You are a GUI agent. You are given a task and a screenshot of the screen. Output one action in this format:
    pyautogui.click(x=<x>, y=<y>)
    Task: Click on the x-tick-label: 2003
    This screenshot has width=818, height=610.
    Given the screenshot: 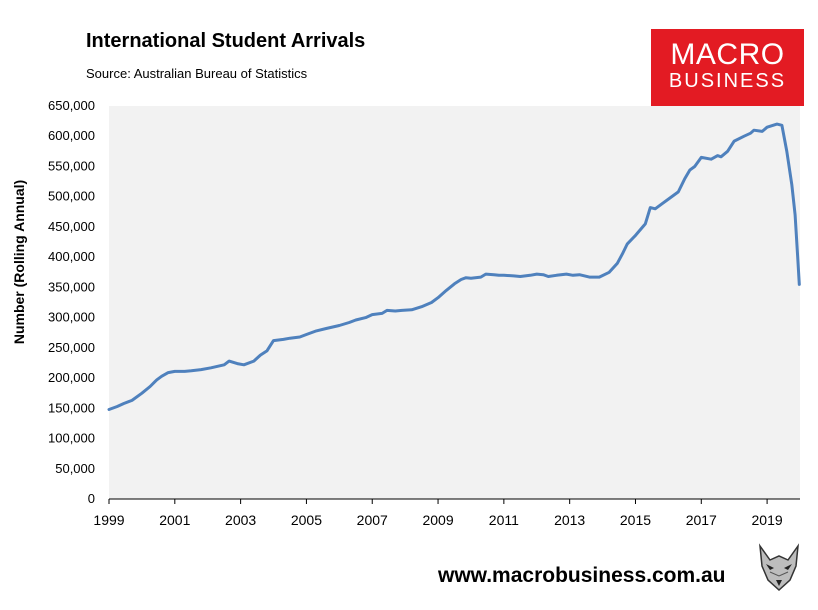 What is the action you would take?
    pyautogui.click(x=240, y=520)
    